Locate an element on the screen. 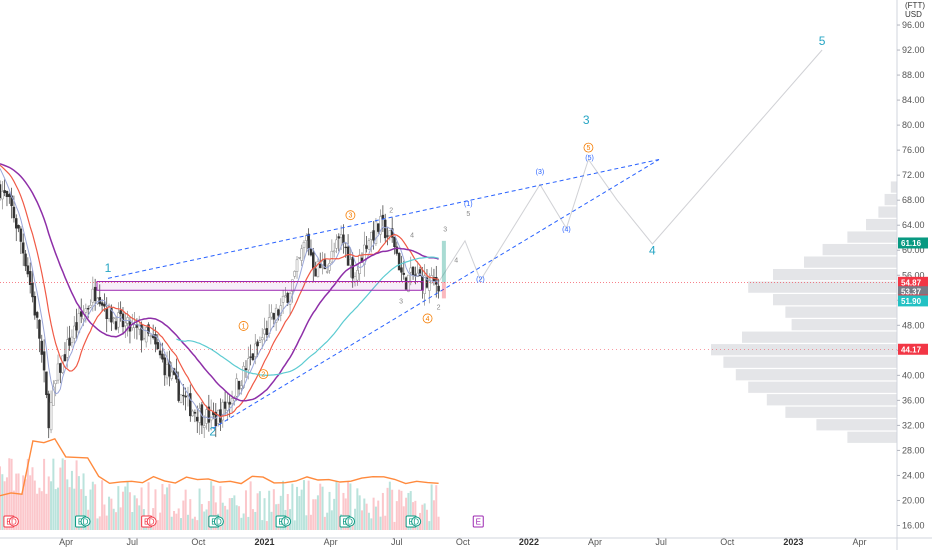 This screenshot has width=932, height=550. wave-label-minor: (3) is located at coordinates (540, 172).